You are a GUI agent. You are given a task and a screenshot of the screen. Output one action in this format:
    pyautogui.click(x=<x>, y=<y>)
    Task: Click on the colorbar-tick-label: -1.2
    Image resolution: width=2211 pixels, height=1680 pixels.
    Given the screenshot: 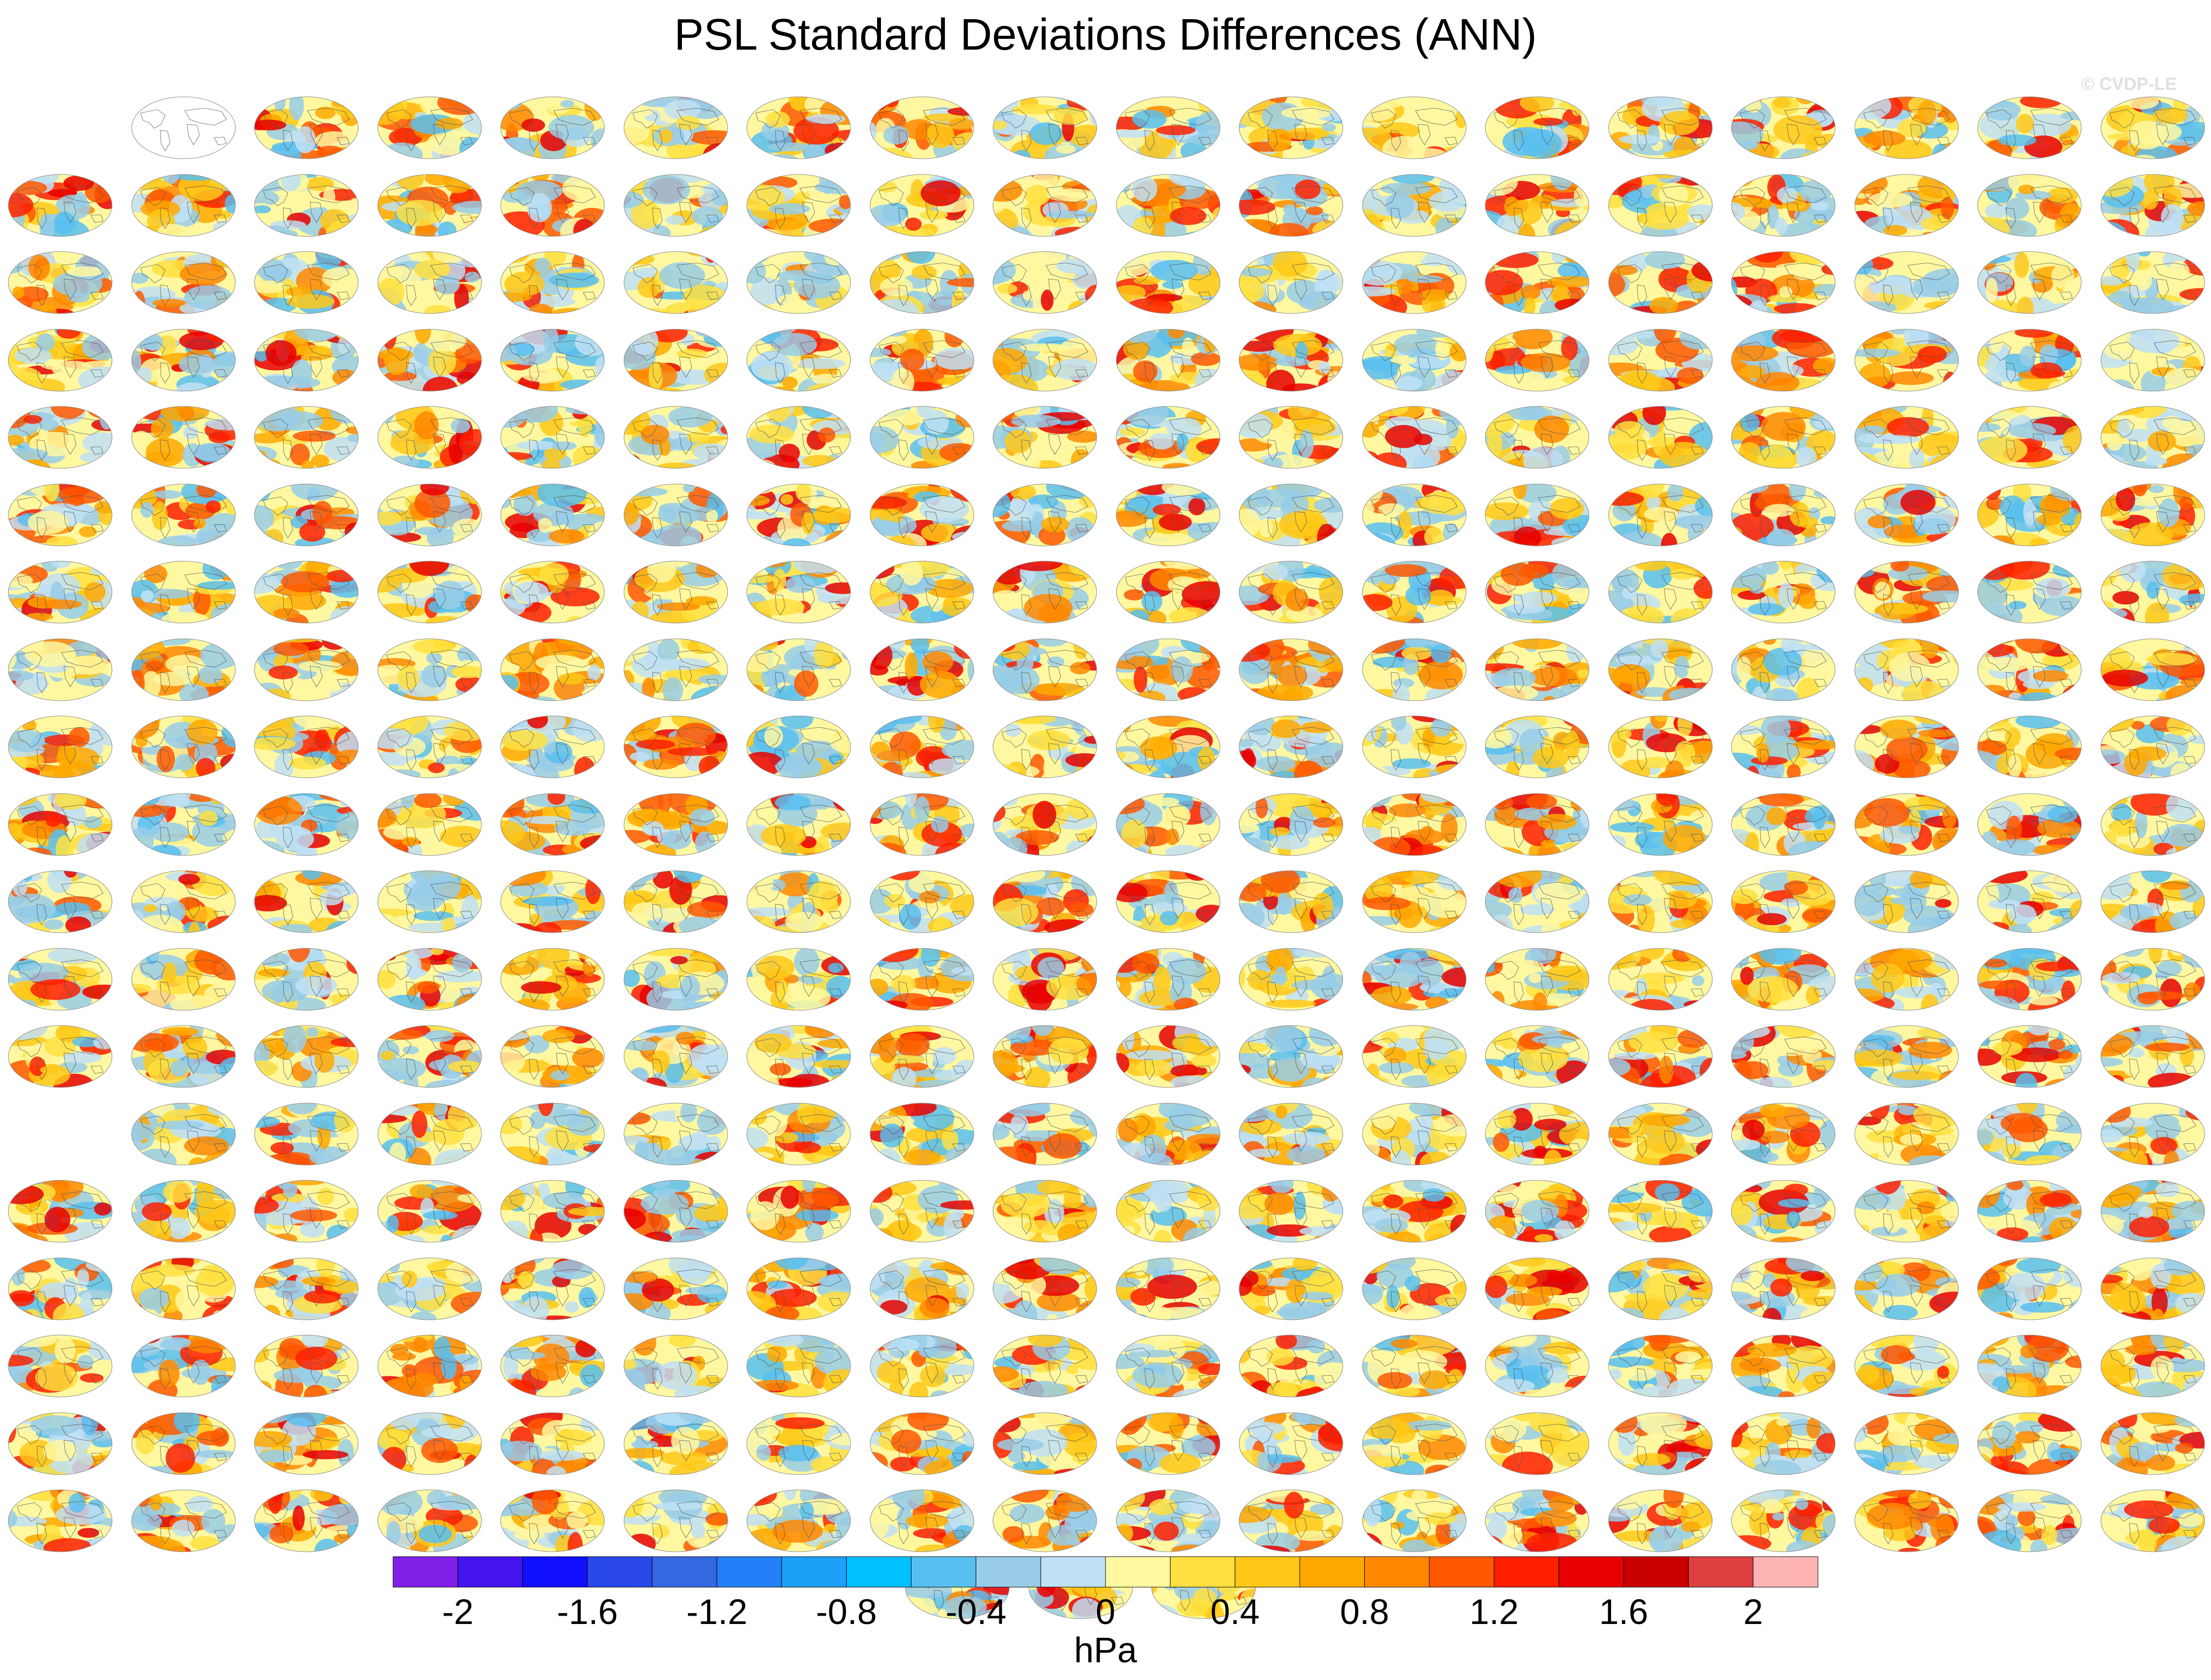 What is the action you would take?
    pyautogui.click(x=717, y=1612)
    